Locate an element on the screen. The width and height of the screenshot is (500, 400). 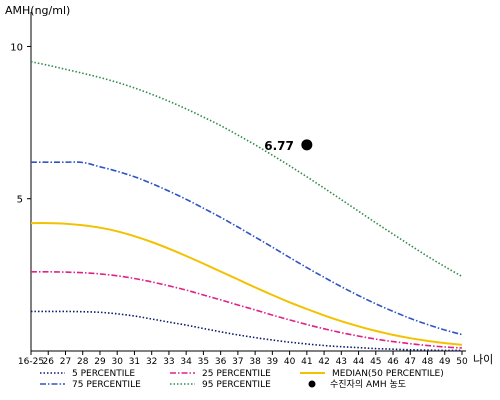
x-tick-label: 37 is located at coordinates (237, 362).